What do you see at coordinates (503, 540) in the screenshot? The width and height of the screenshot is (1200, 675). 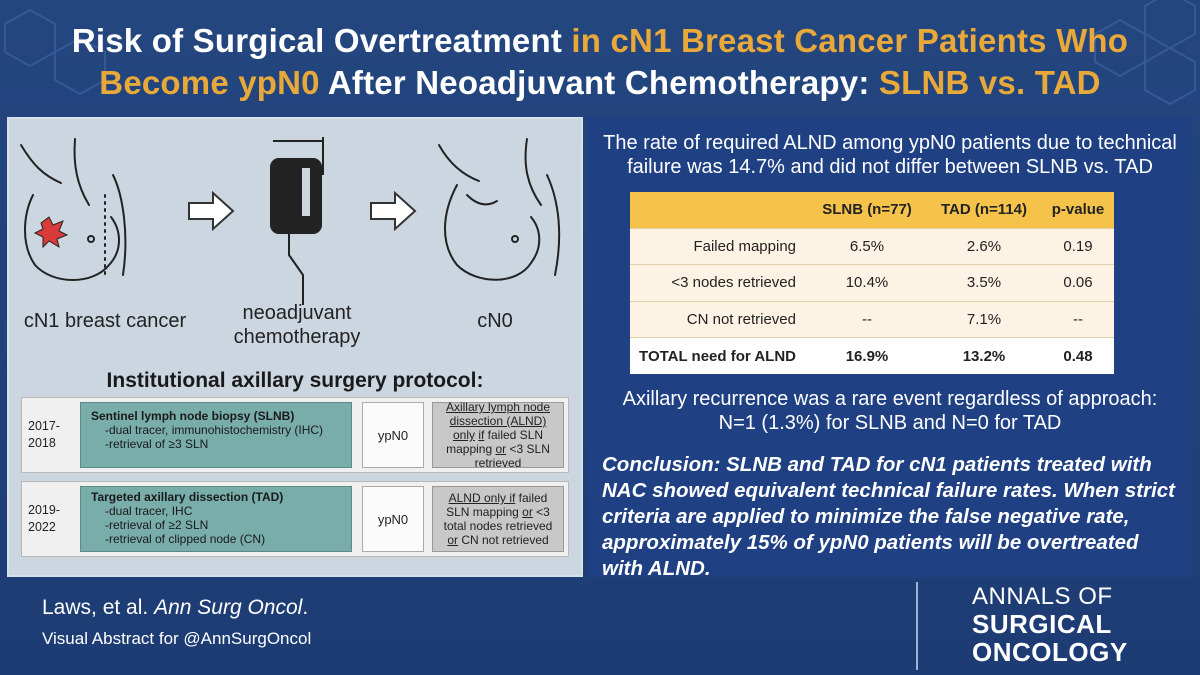 I see `outcome-text: CN not retrieved` at bounding box center [503, 540].